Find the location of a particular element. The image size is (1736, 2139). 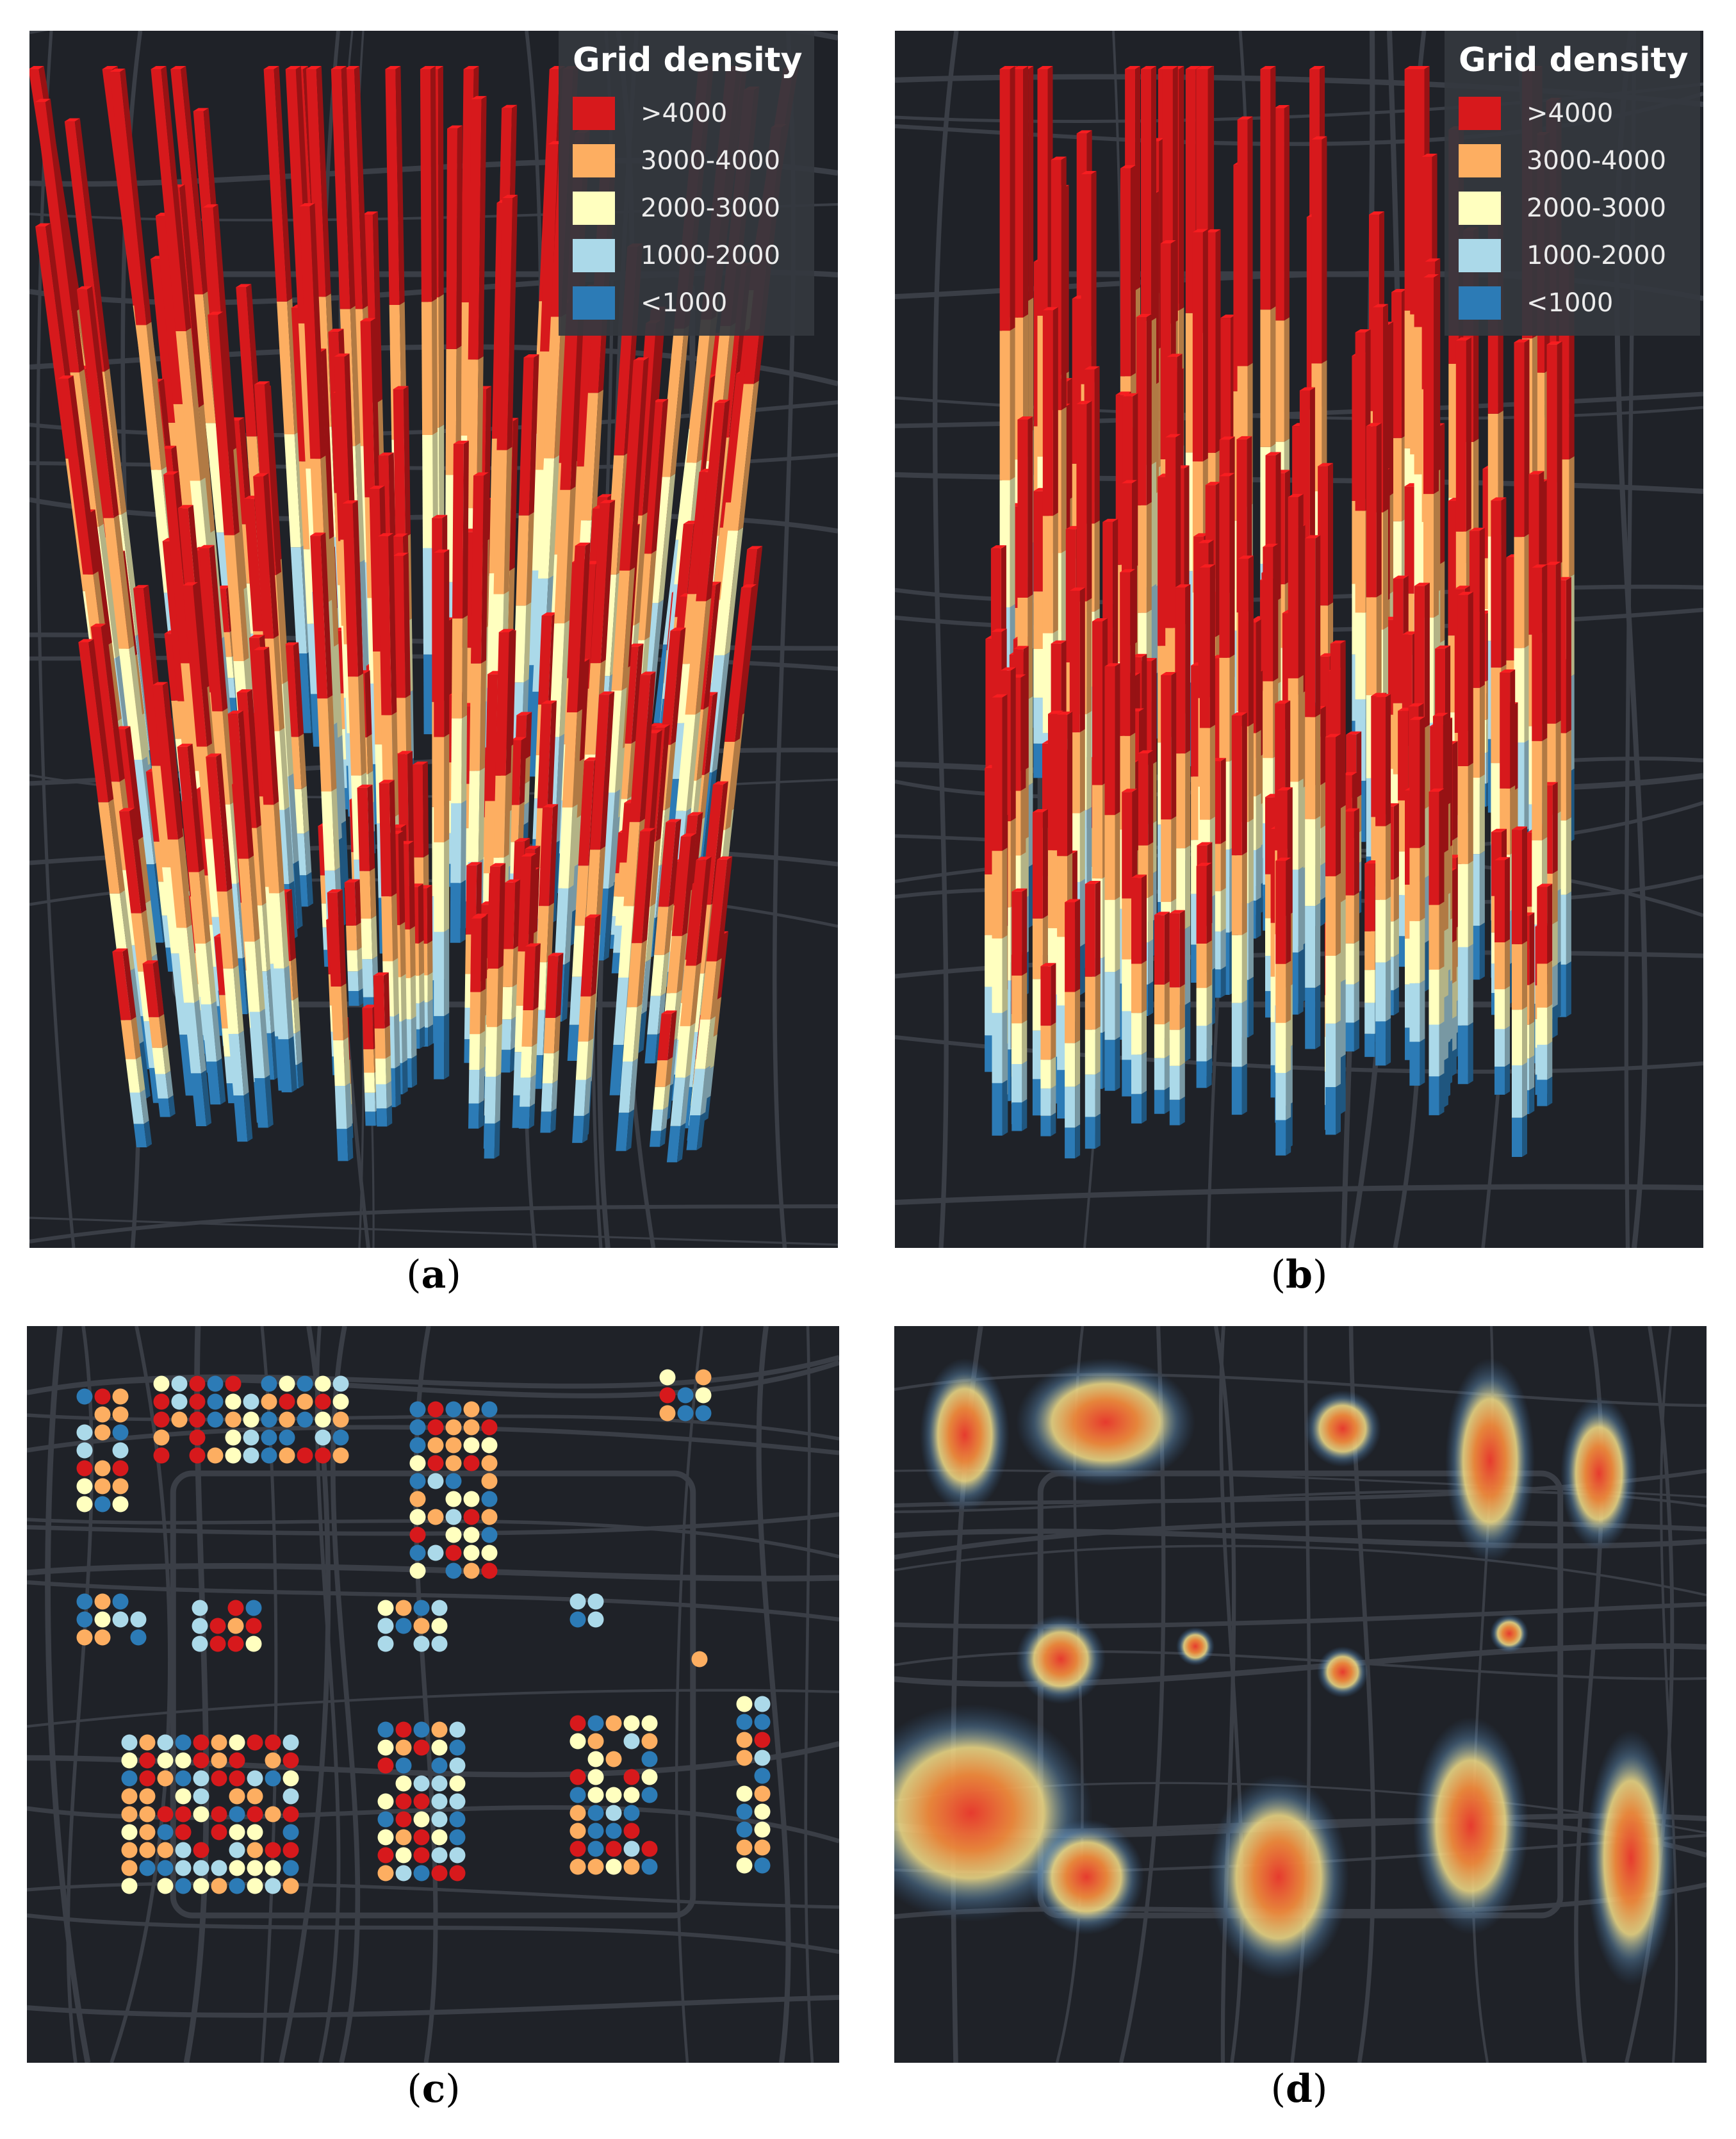

road is located at coordinates (946, 639).